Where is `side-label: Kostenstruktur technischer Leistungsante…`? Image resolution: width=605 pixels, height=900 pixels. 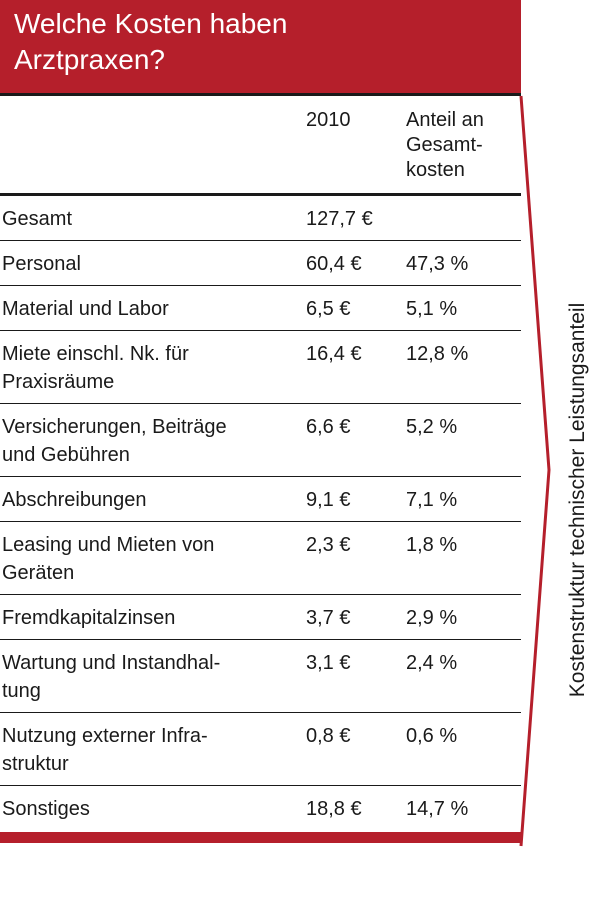 side-label: Kostenstruktur technischer Leistungsante… is located at coordinates (577, 500).